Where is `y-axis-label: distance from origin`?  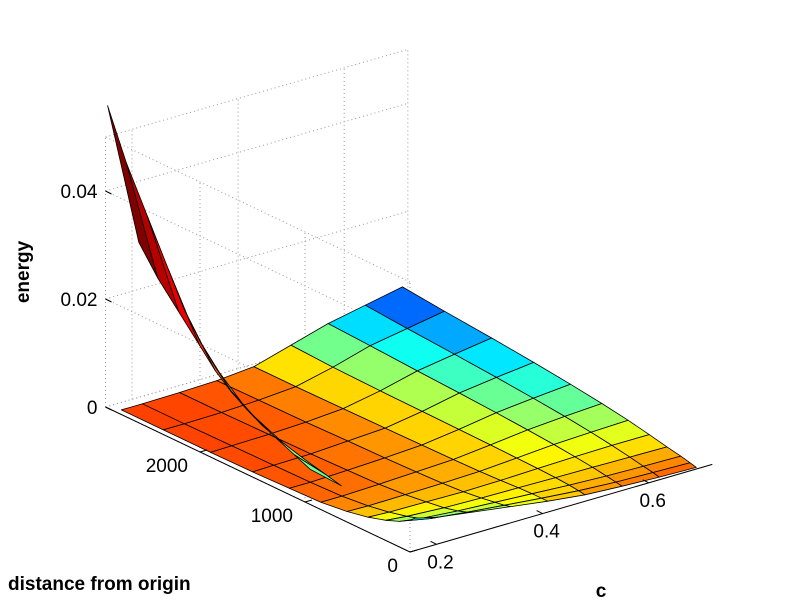
y-axis-label: distance from origin is located at coordinates (99, 584).